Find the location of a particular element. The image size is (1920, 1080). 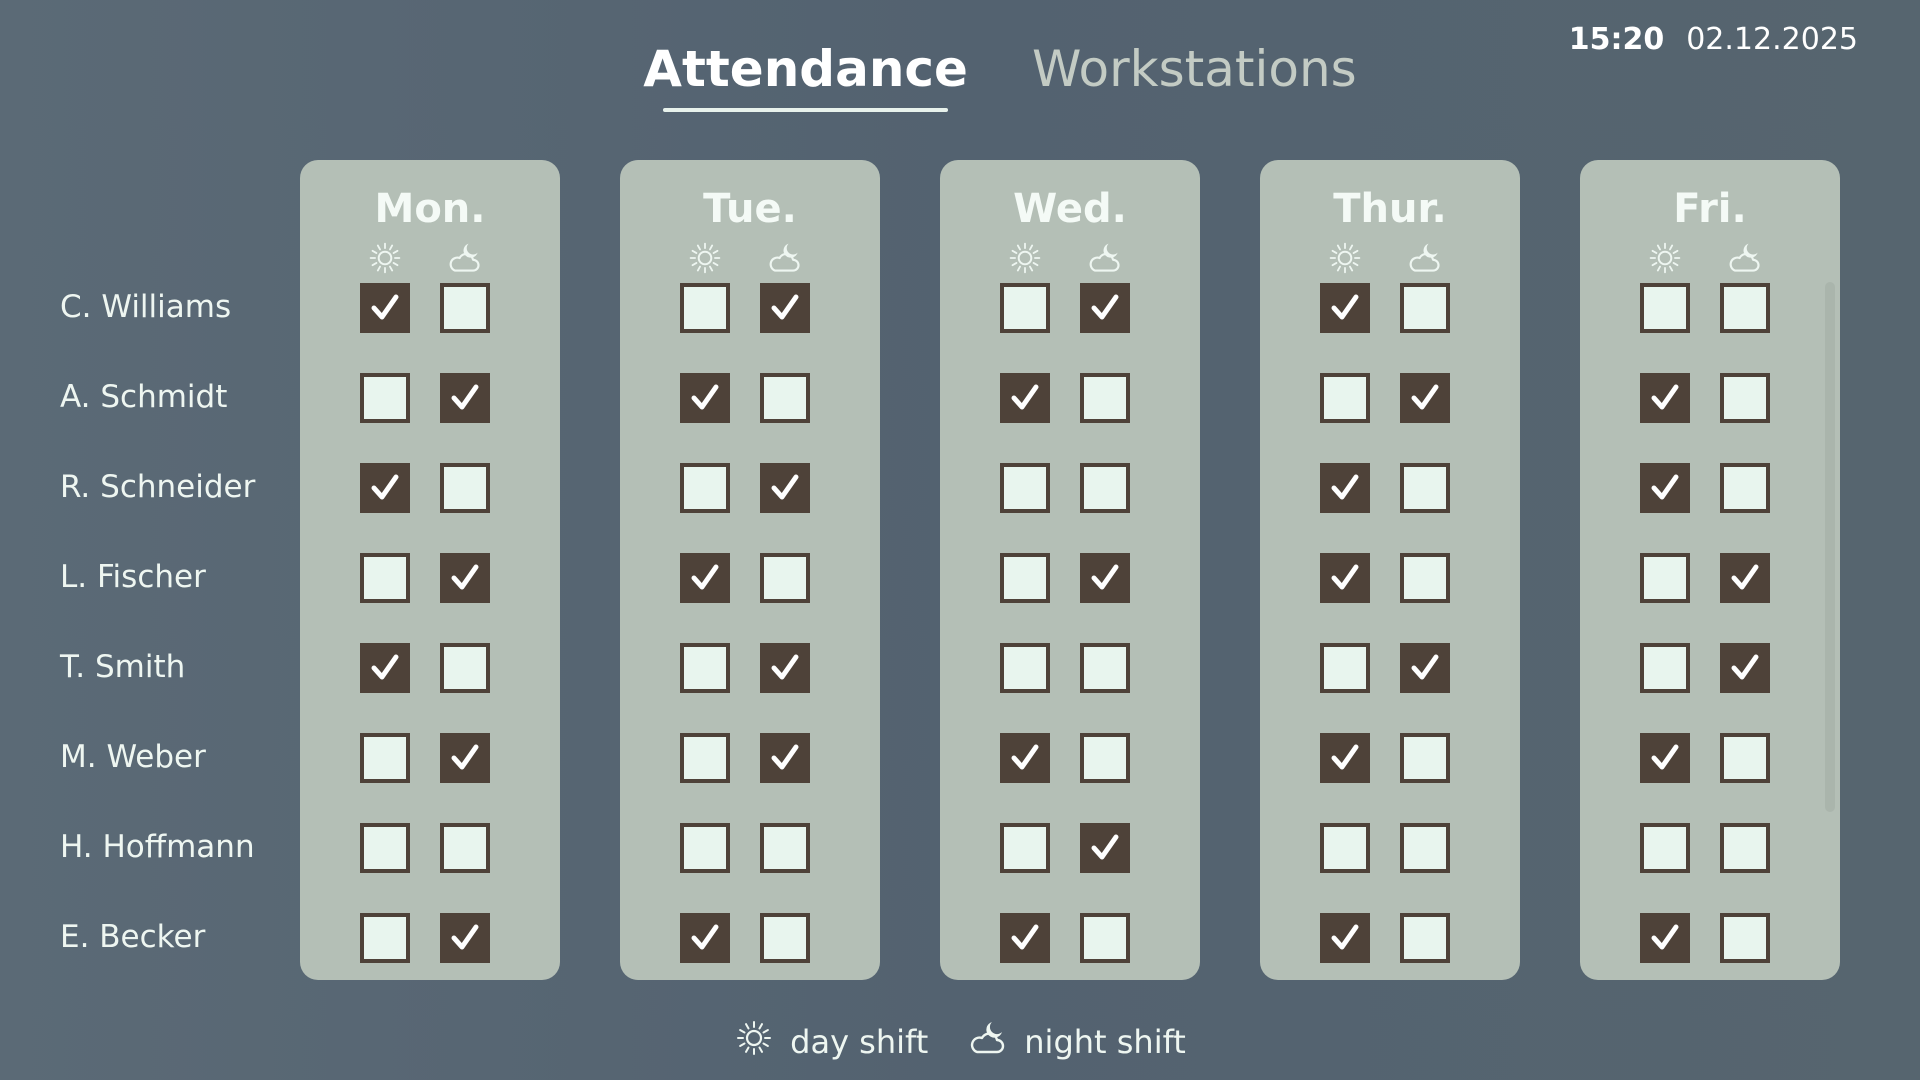

employee-name: L. Fischer is located at coordinates (133, 577).